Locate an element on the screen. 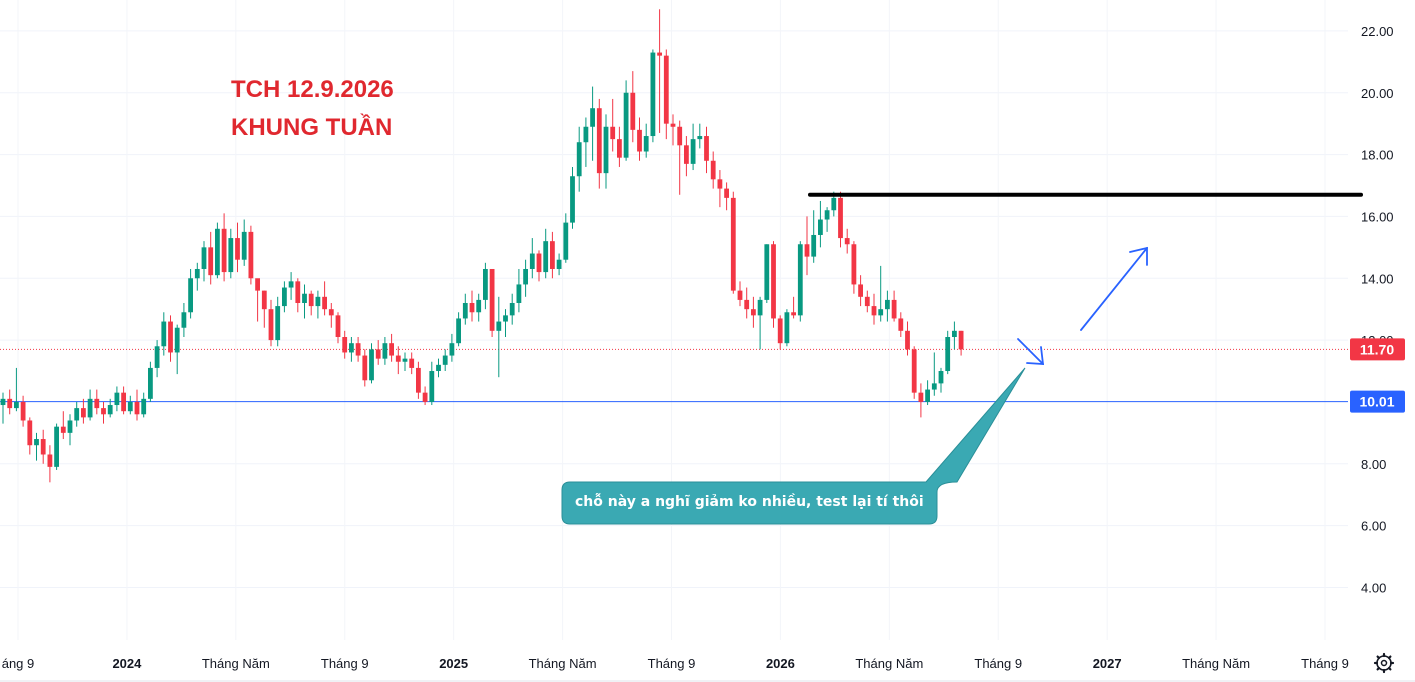 The width and height of the screenshot is (1415, 682). price-badge-label: 10.01 is located at coordinates (1376, 402).